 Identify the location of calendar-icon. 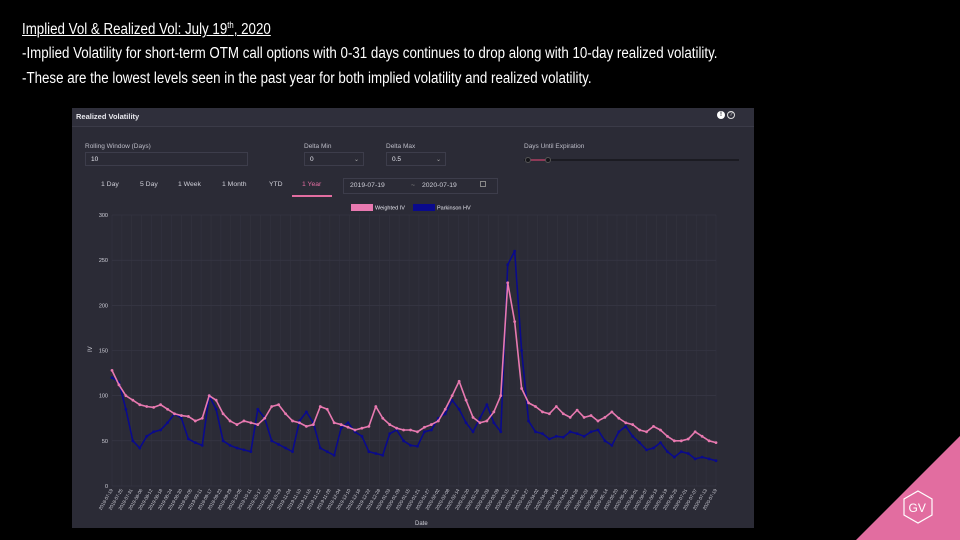
(483, 184).